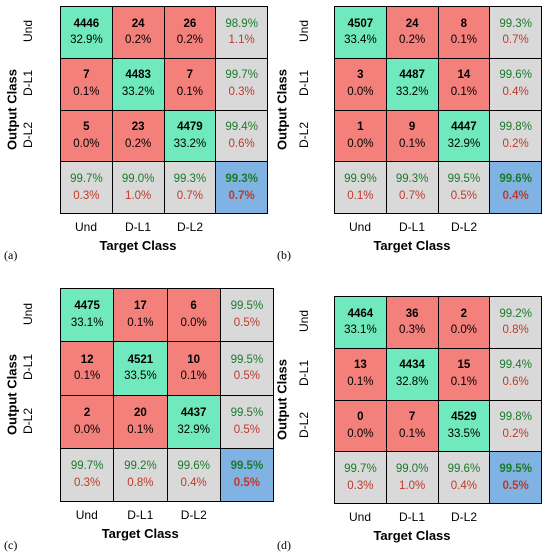  I want to click on column-summary-cell: 99.3% 0.7%, so click(412, 187).